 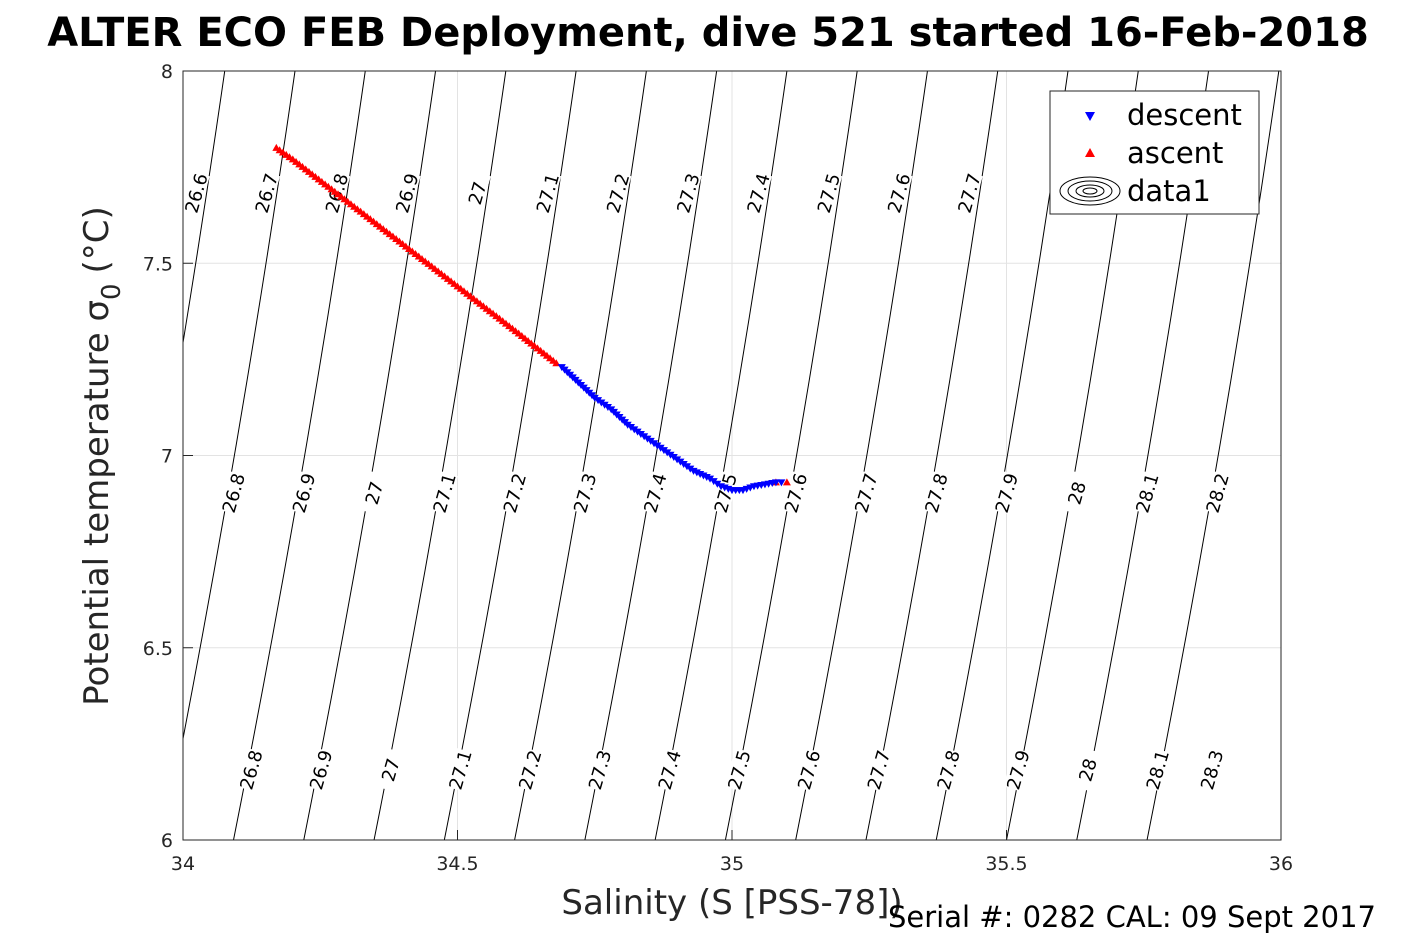 I want to click on y-tick-label: 6, so click(x=167, y=841).